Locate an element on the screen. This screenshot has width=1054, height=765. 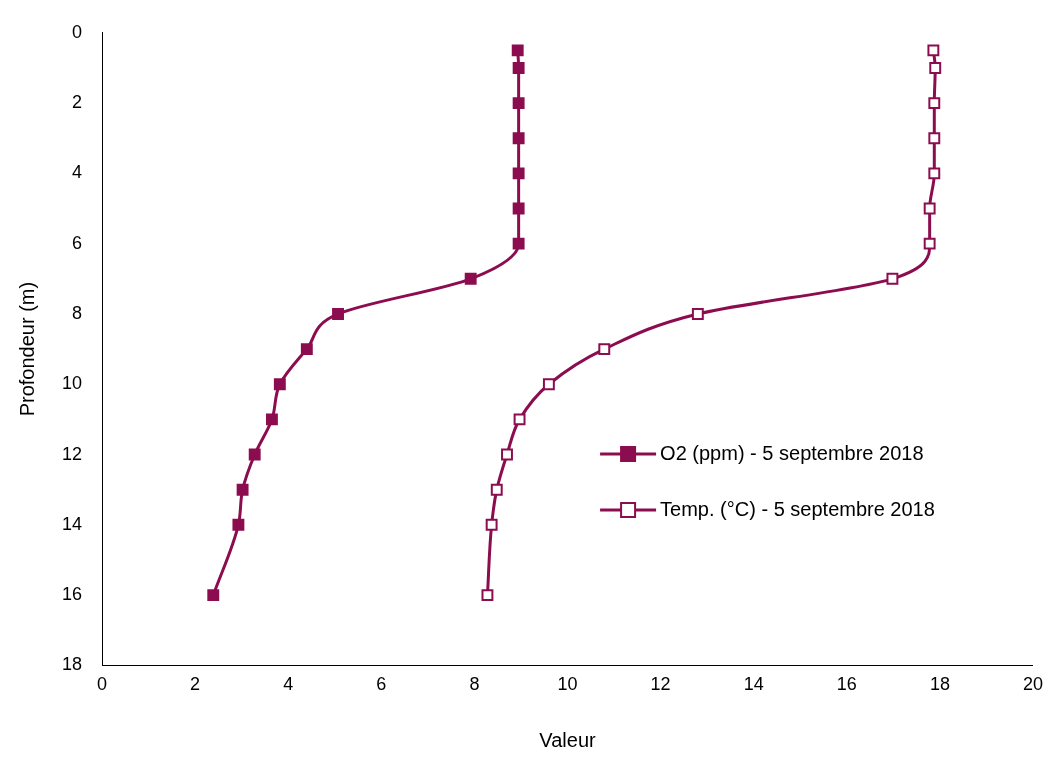
y-tick-label: 4 is located at coordinates (77, 172).